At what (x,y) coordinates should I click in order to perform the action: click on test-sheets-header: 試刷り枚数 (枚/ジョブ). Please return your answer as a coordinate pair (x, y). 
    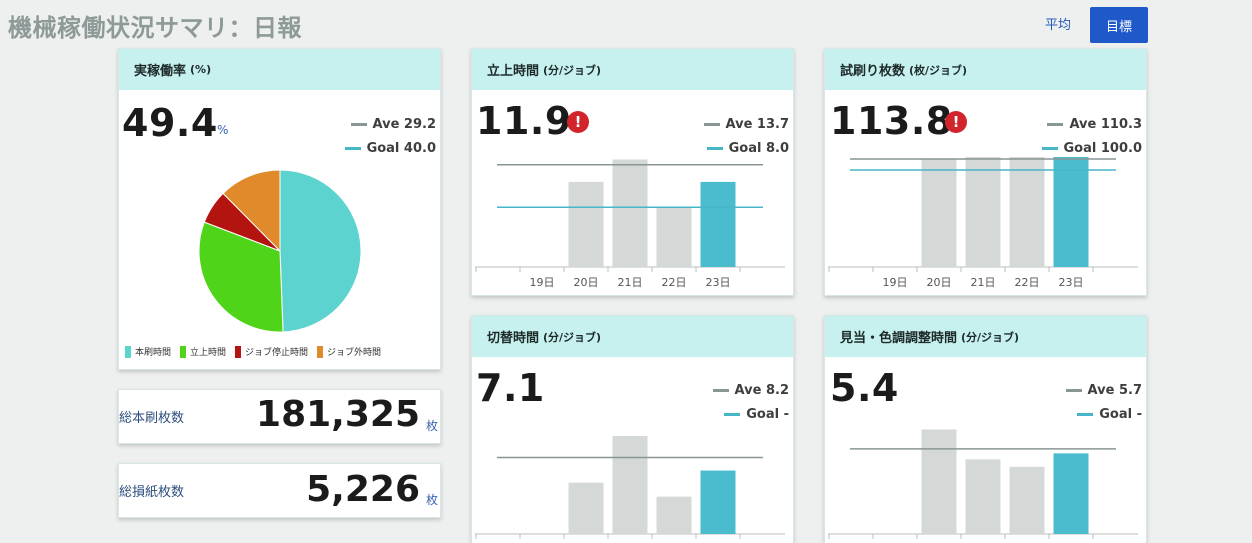
    Looking at the image, I should click on (985, 69).